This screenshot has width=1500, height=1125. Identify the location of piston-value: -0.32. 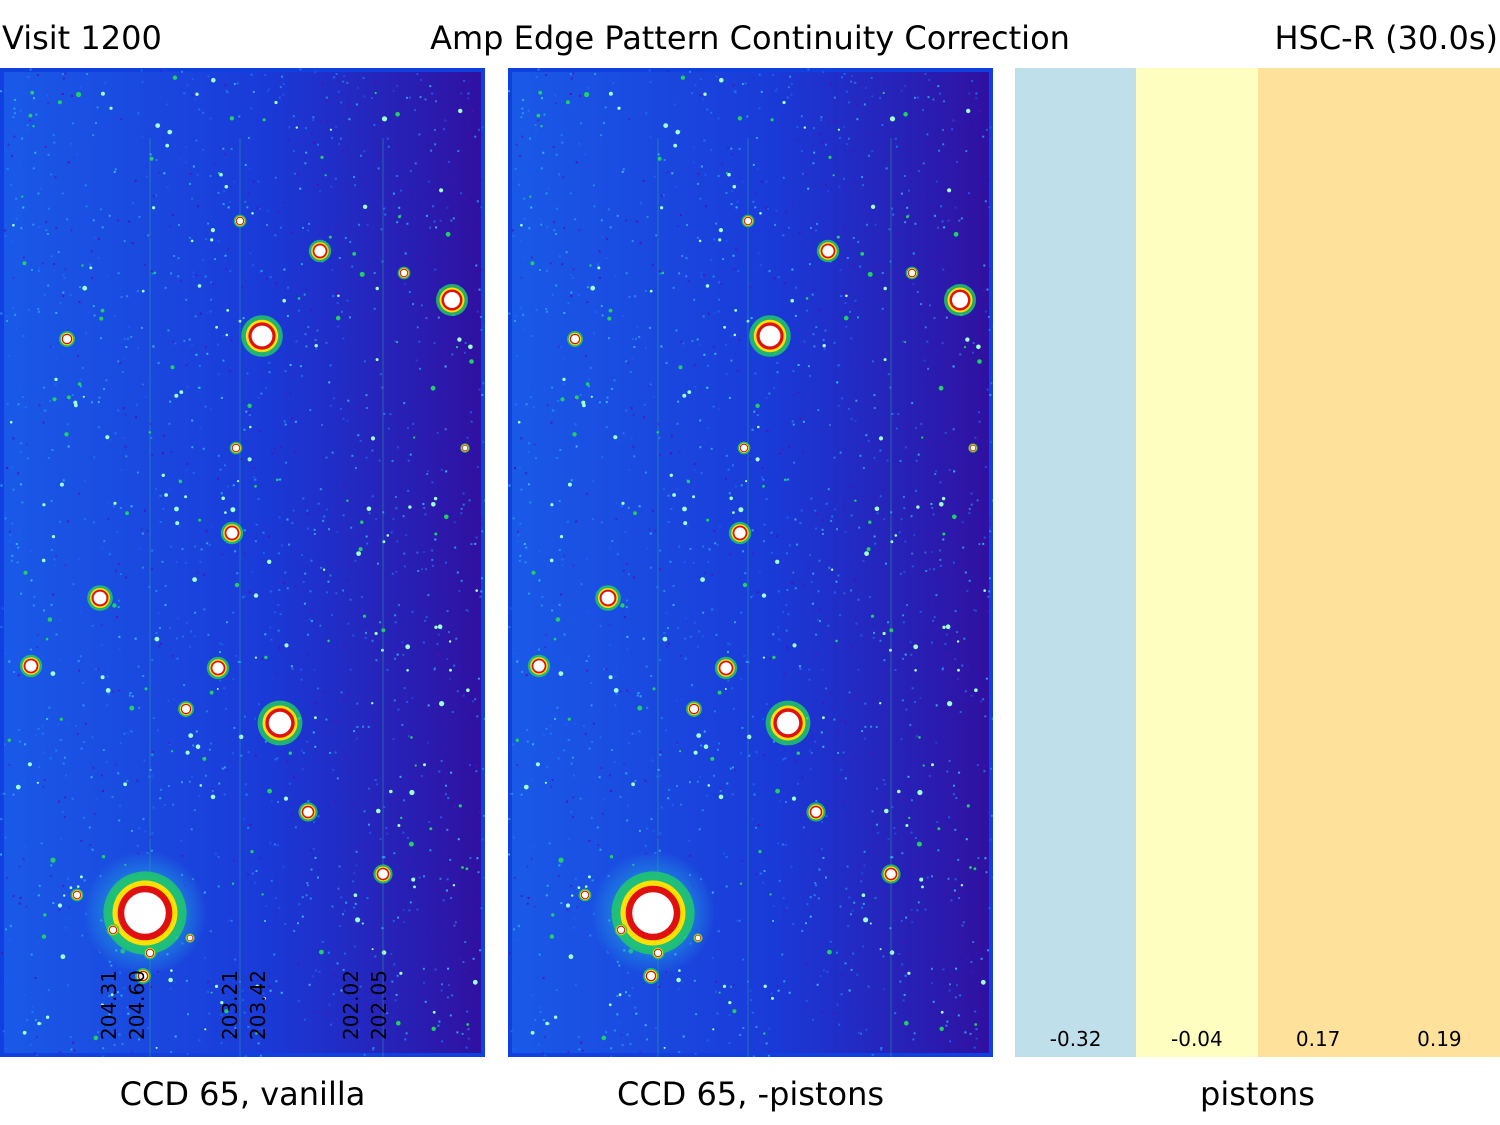
(1075, 1039).